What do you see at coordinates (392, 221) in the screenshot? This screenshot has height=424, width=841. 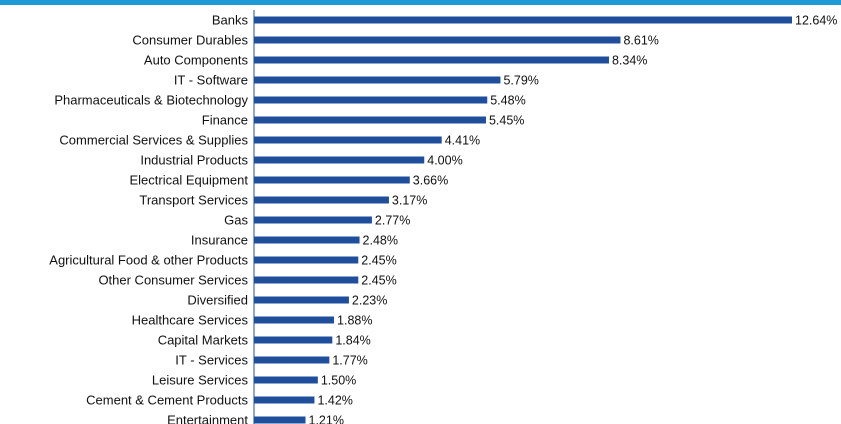 I see `value-label: 2.77%` at bounding box center [392, 221].